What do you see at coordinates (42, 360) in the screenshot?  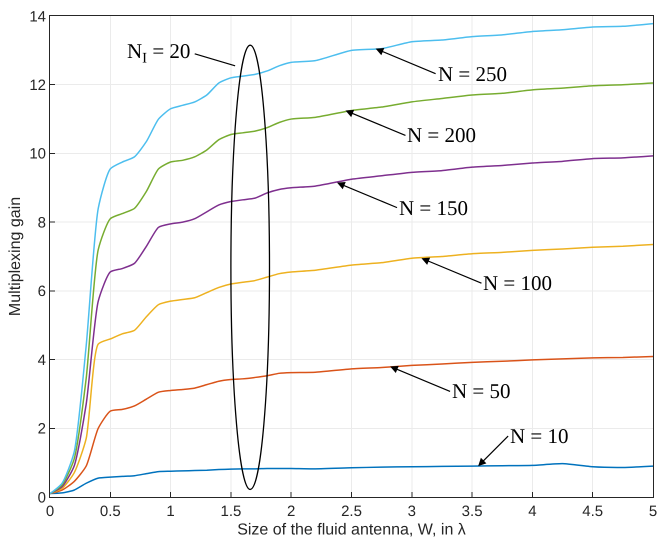 I see `y-tick-label: 4` at bounding box center [42, 360].